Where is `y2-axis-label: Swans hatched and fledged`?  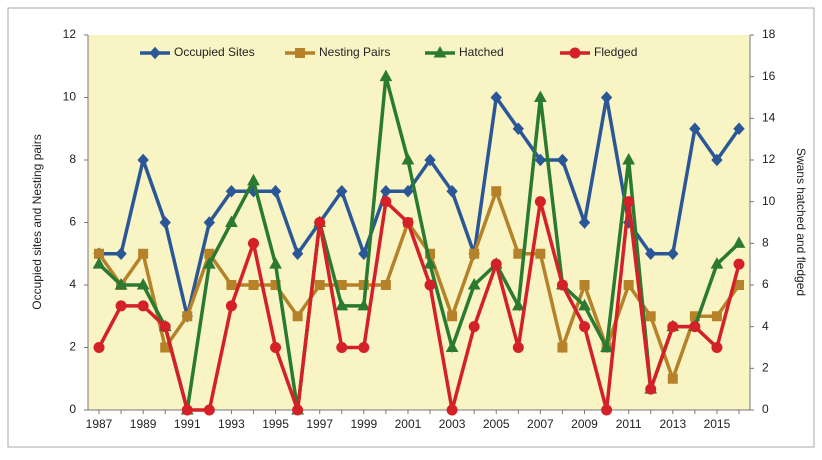 y2-axis-label: Swans hatched and fledged is located at coordinates (801, 222).